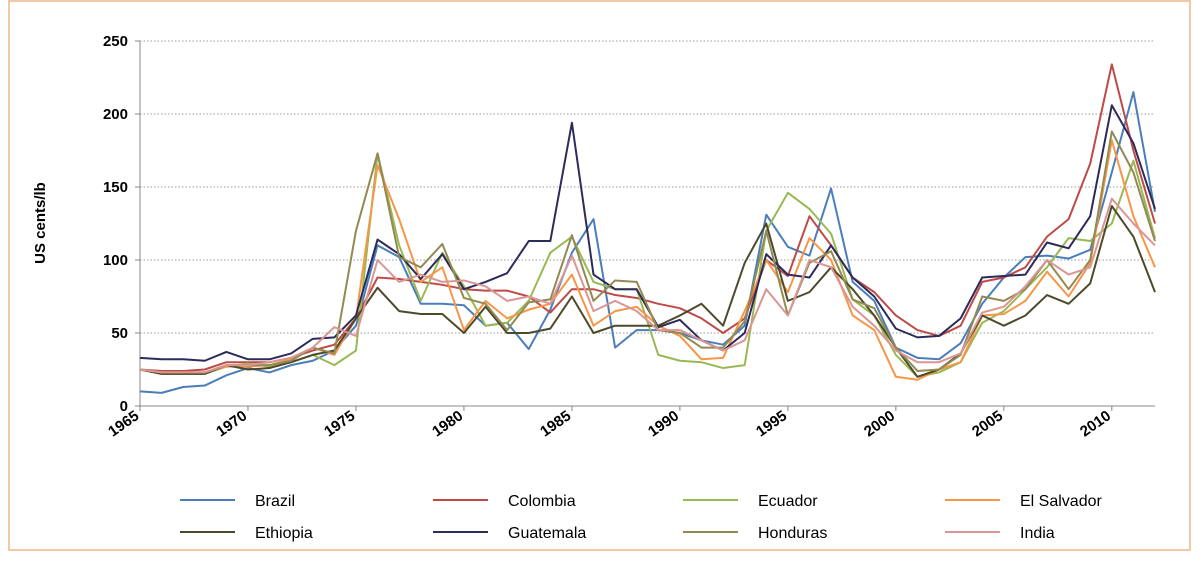 The height and width of the screenshot is (563, 1200). What do you see at coordinates (115, 114) in the screenshot?
I see `y-tick-label: 200` at bounding box center [115, 114].